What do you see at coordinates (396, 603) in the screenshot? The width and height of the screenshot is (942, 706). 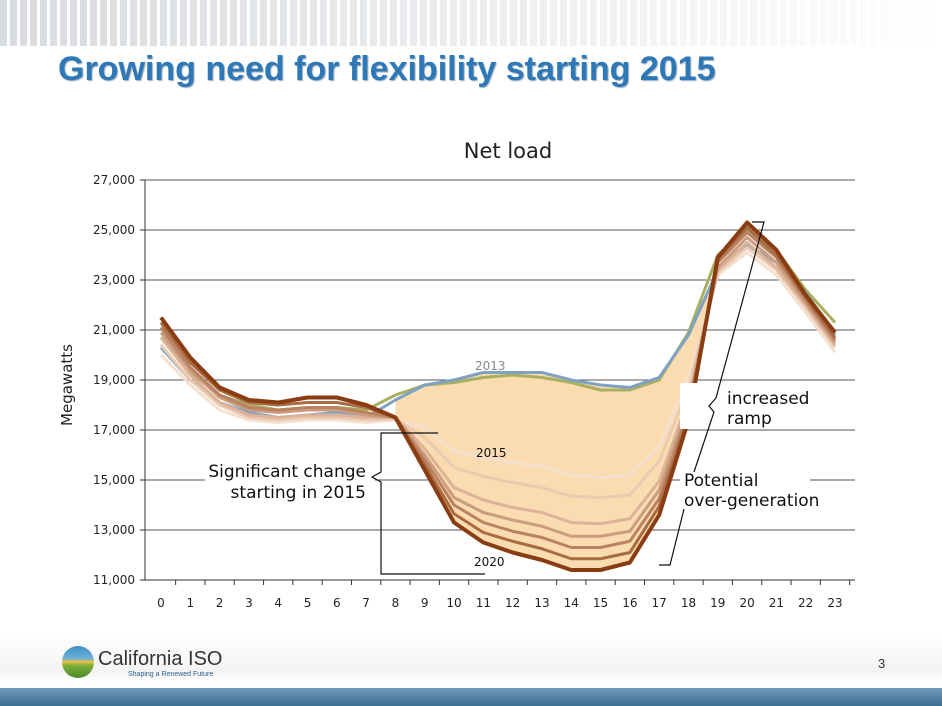 I see `x-tick-label: 8` at bounding box center [396, 603].